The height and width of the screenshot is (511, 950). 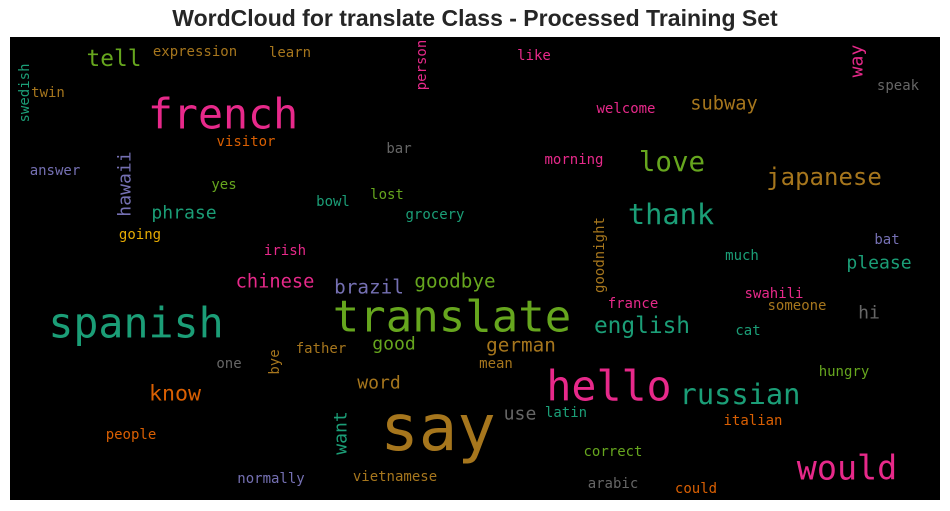 I want to click on word-use: use, so click(x=520, y=414).